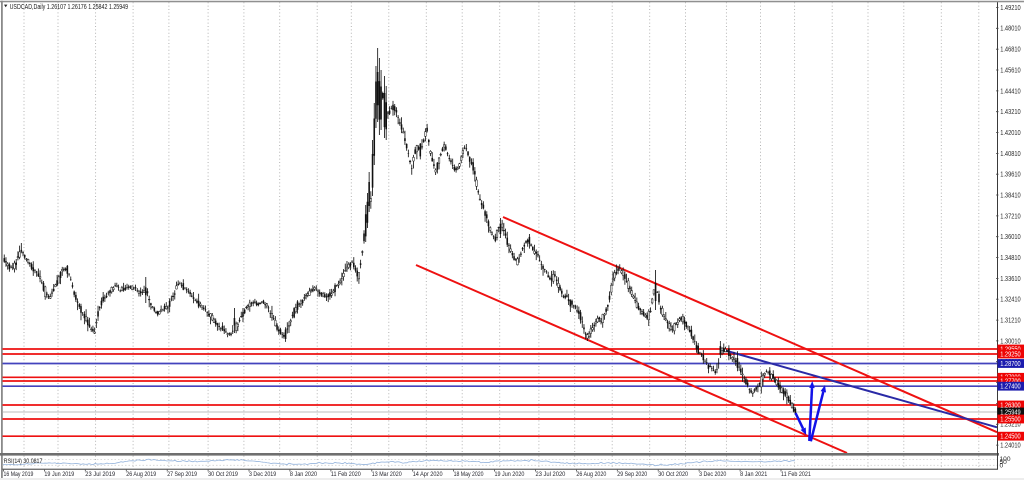 The width and height of the screenshot is (1024, 480). Describe the element at coordinates (387, 474) in the screenshot. I see `svg-text: 13 Mar 2020` at that location.